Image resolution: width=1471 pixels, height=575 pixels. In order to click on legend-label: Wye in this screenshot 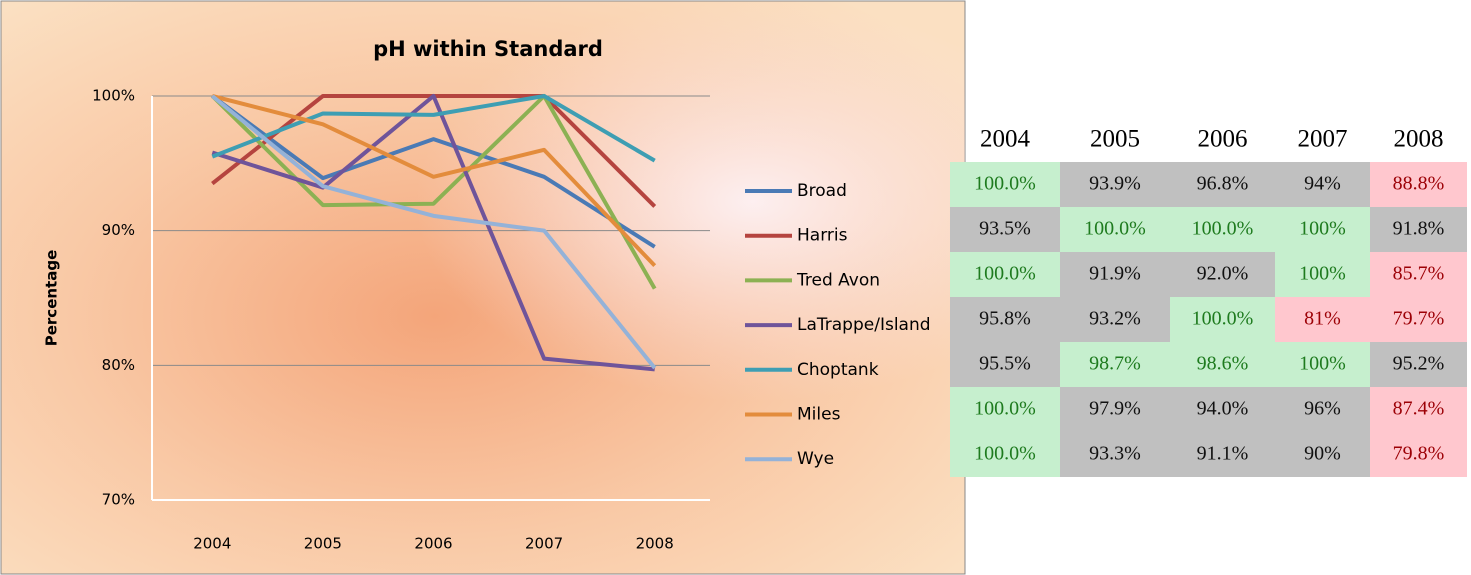, I will do `click(815, 459)`.